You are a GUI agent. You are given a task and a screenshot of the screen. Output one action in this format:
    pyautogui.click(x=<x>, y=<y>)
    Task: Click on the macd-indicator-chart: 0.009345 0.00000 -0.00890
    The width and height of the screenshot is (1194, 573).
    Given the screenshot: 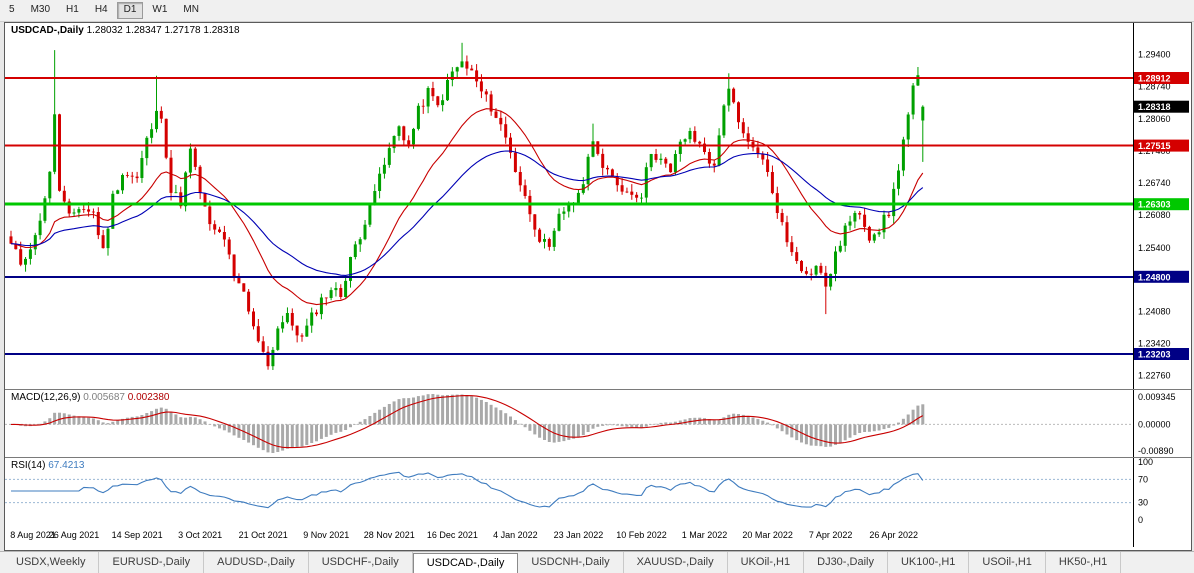 What is the action you would take?
    pyautogui.click(x=598, y=424)
    